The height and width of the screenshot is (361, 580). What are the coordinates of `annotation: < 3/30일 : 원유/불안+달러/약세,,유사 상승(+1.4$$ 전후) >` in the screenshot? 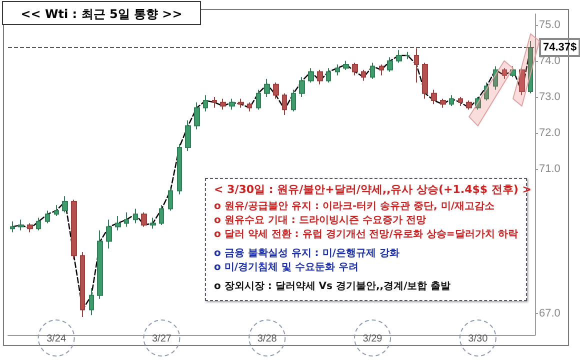 It's located at (373, 190).